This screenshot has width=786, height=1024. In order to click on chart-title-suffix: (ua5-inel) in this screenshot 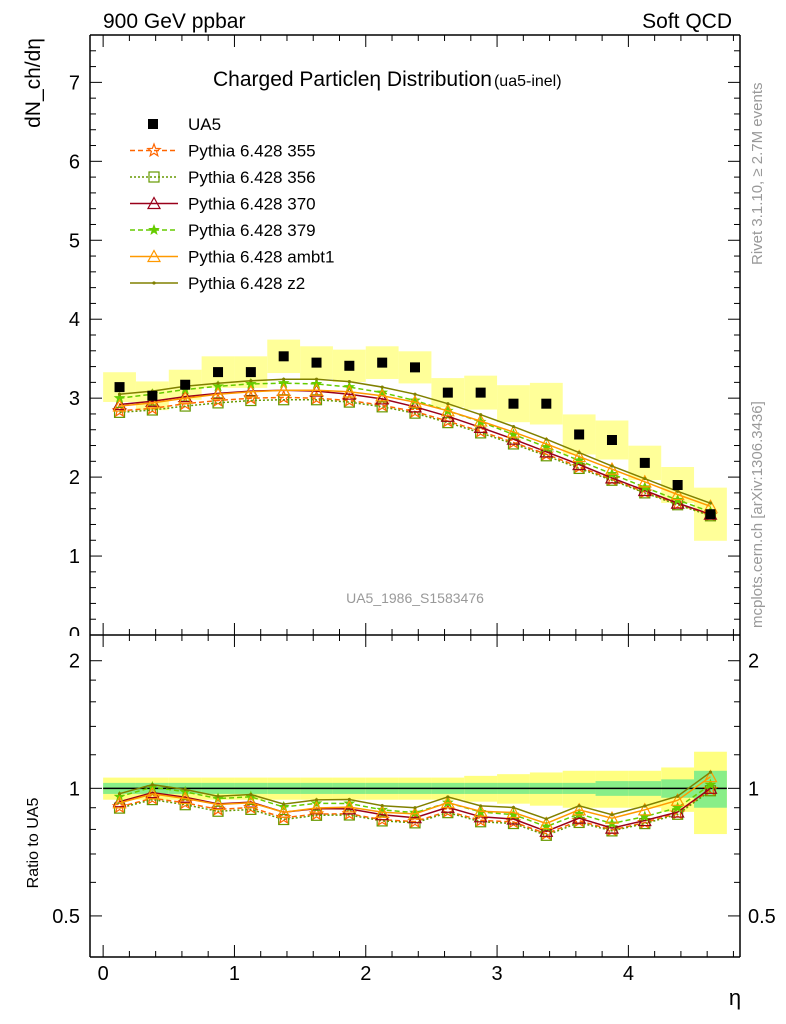, I will do `click(528, 81)`.